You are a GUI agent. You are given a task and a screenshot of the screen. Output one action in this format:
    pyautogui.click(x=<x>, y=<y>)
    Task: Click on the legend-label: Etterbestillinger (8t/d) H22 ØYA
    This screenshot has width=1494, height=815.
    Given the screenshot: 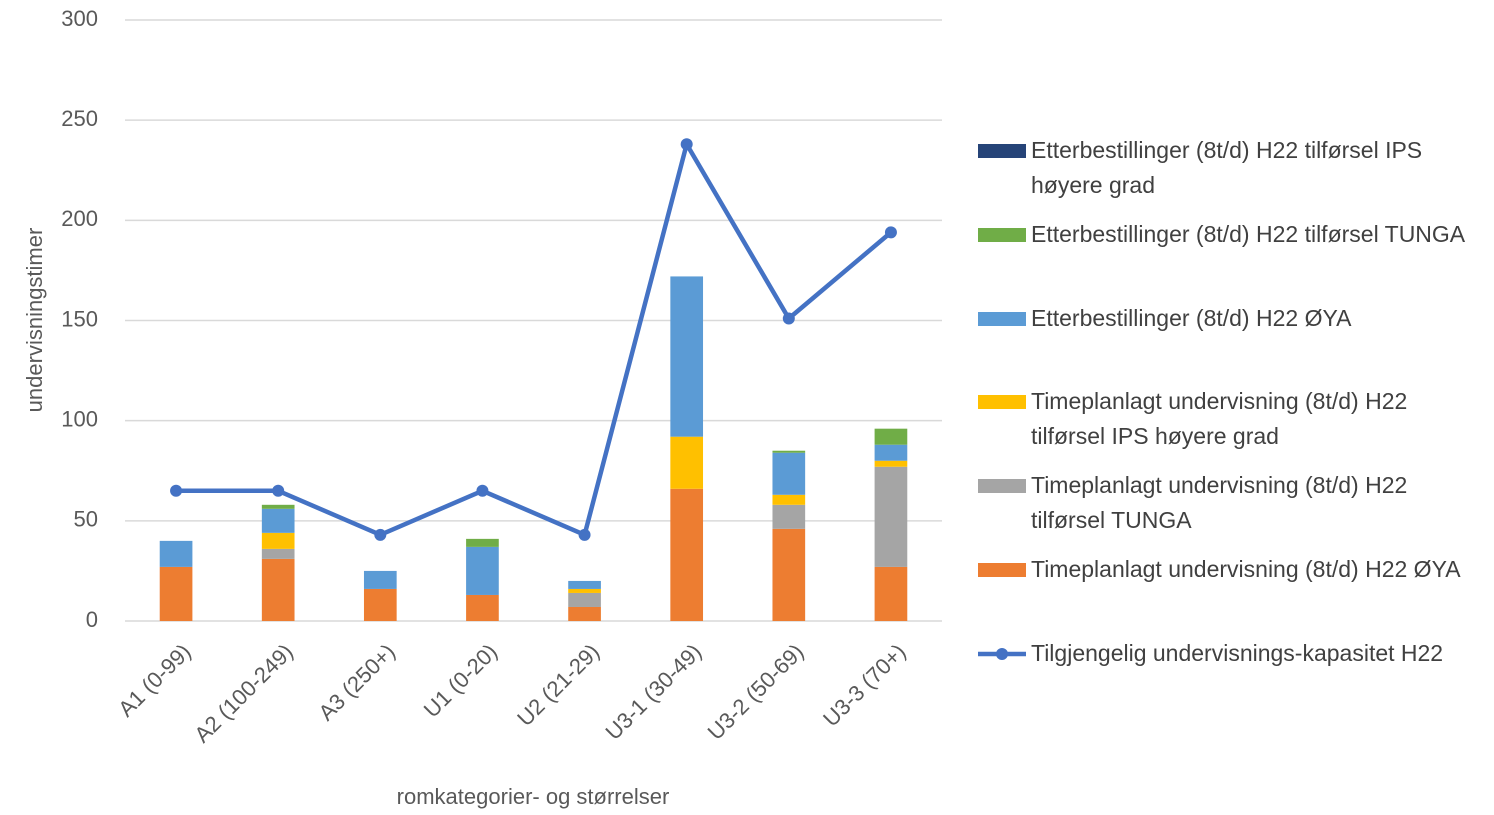 What is the action you would take?
    pyautogui.click(x=1191, y=317)
    